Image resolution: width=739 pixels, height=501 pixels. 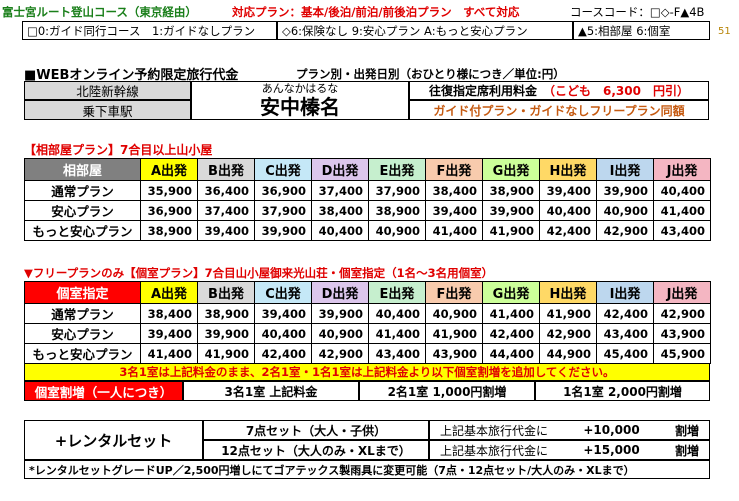 I want to click on rental-amount: +15,000, so click(x=611, y=450).